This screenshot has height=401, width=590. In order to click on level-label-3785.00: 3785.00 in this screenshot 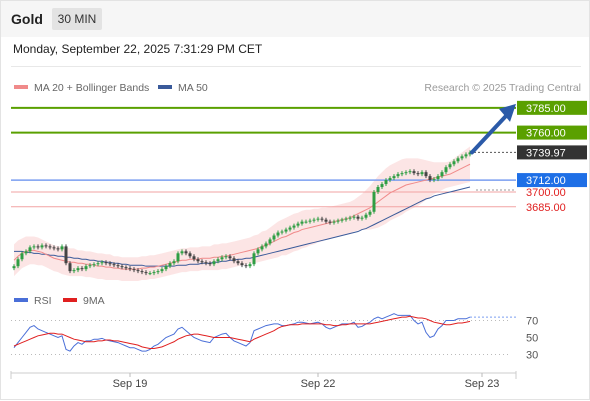, I will do `click(546, 109)`.